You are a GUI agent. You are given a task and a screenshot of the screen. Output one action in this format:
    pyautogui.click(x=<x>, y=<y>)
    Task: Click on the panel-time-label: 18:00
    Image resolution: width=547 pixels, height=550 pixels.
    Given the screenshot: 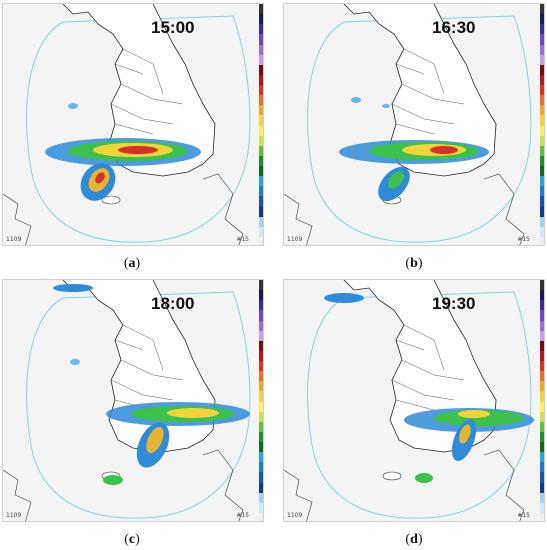 What is the action you would take?
    pyautogui.click(x=173, y=303)
    